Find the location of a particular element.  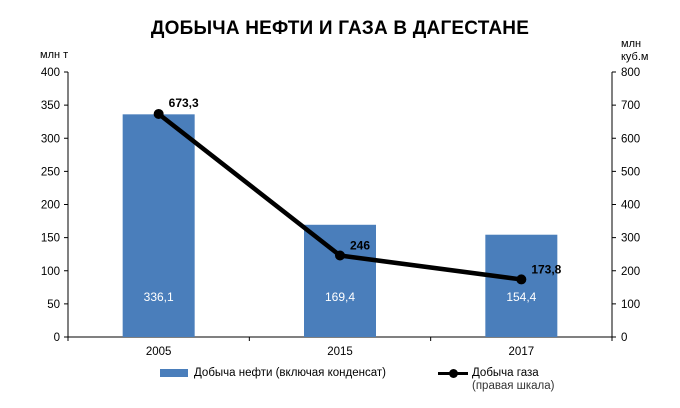

right-axis-tick-label: 100 is located at coordinates (630, 305).